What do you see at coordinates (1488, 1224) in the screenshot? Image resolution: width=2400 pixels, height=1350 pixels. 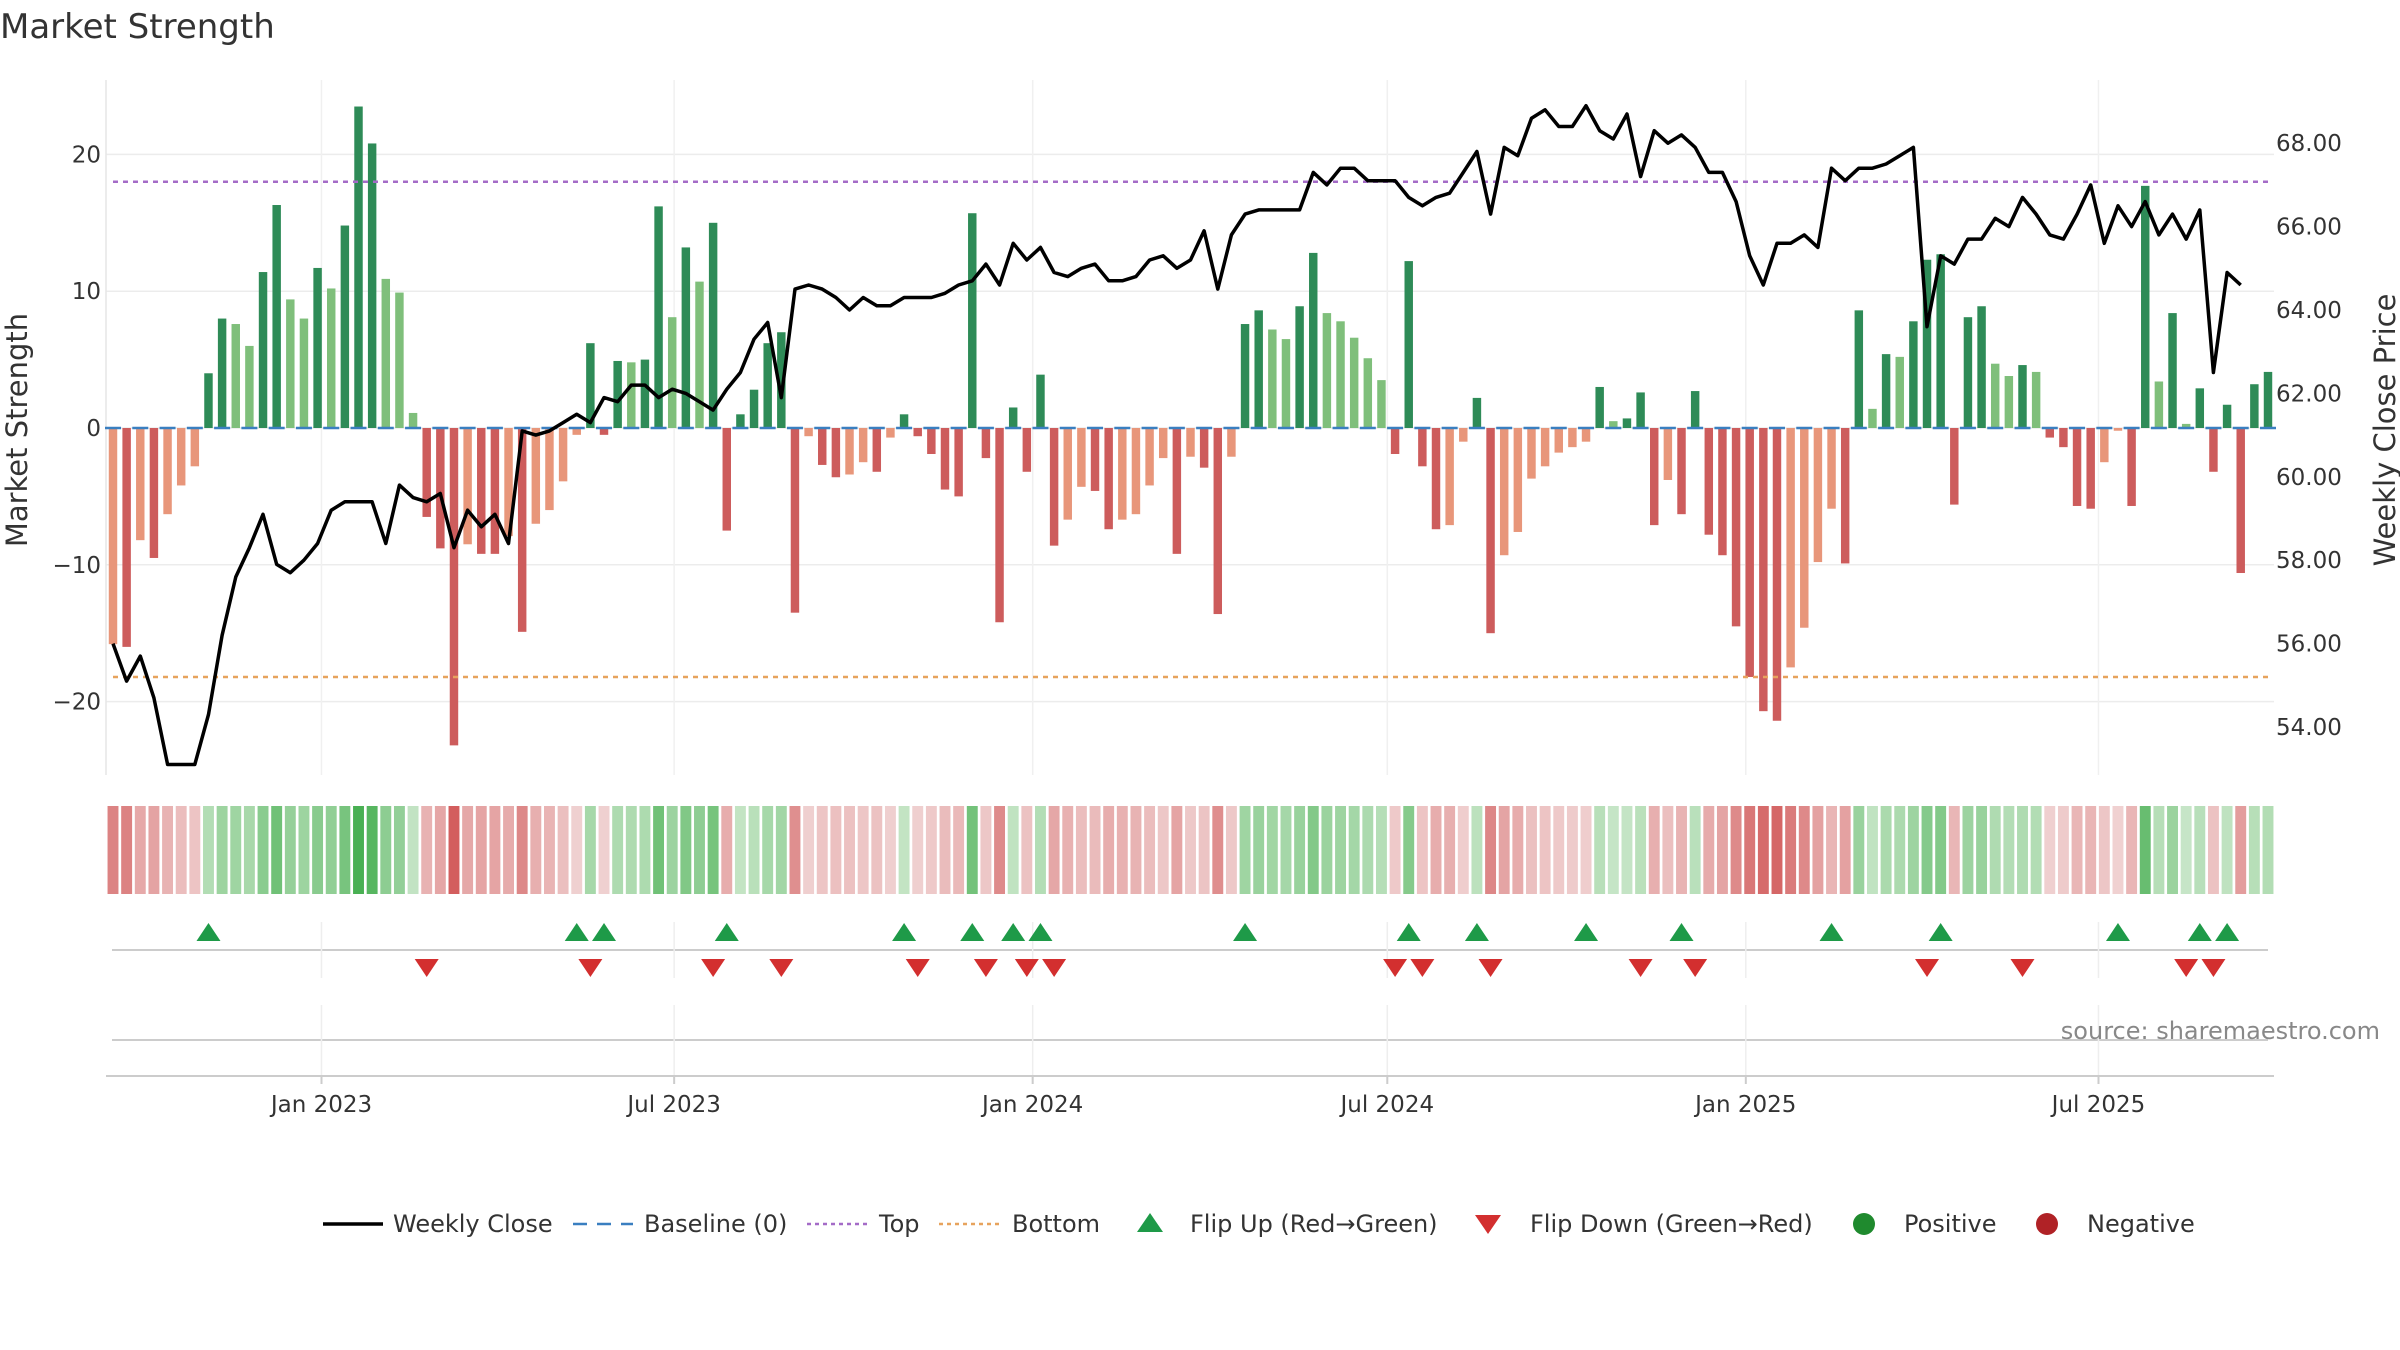 I see `legend-swatch` at bounding box center [1488, 1224].